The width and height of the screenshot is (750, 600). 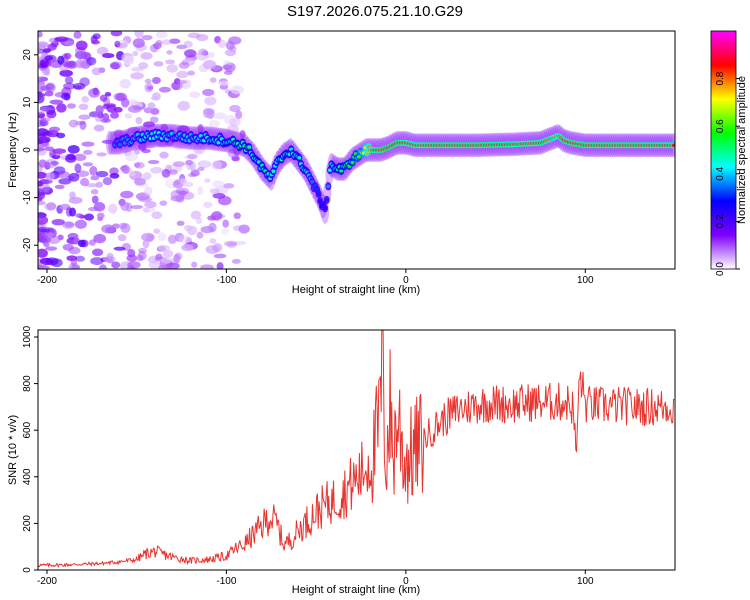 What do you see at coordinates (27, 245) in the screenshot?
I see `spectrogram-y-tick-label: -20` at bounding box center [27, 245].